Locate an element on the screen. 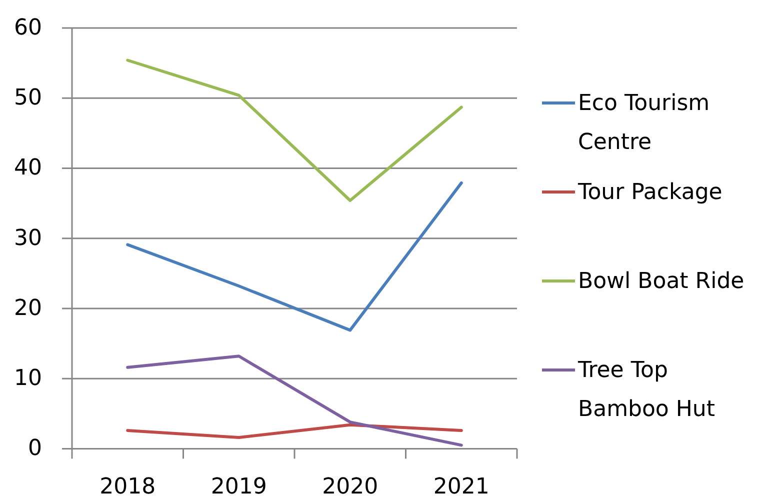  x-tick-label: 2018 is located at coordinates (128, 487).